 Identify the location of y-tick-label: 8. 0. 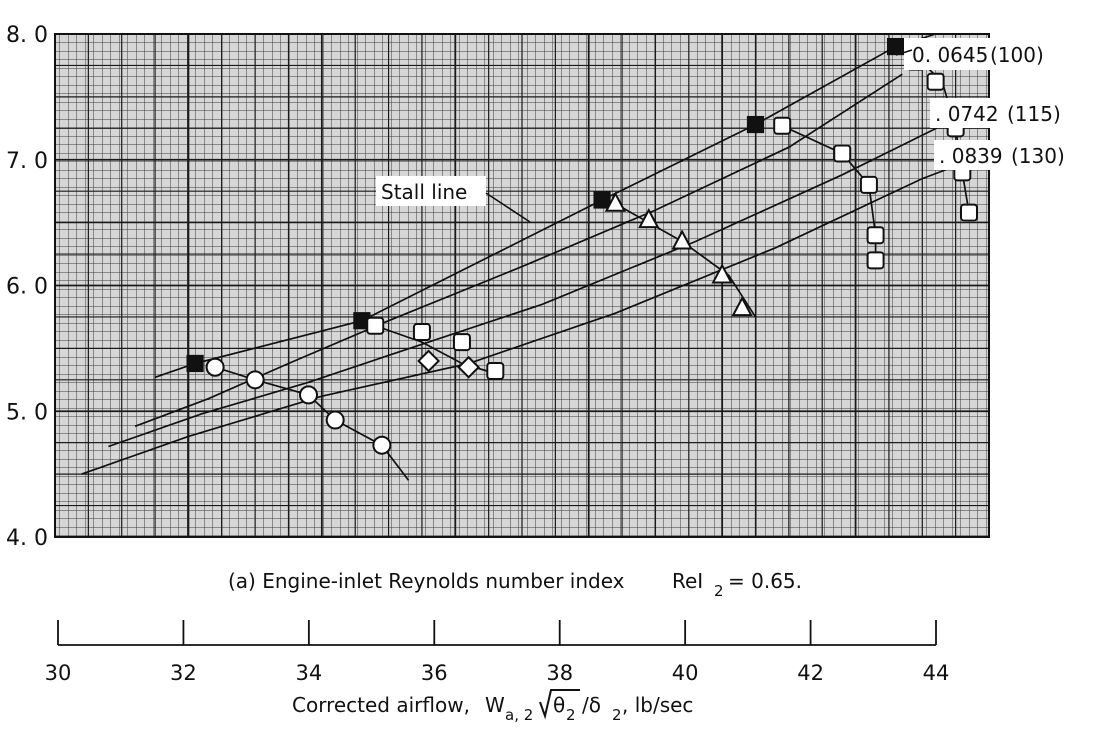
(27, 35).